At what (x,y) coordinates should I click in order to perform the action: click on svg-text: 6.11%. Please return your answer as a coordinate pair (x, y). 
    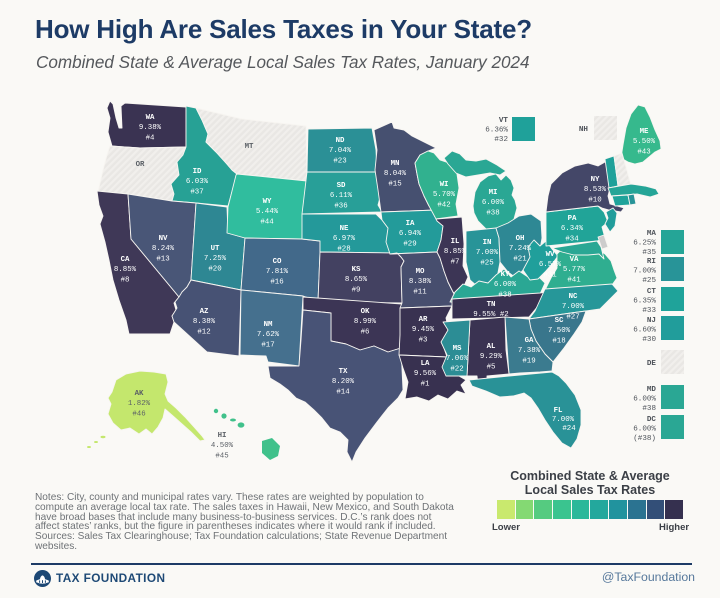
    Looking at the image, I should click on (341, 196).